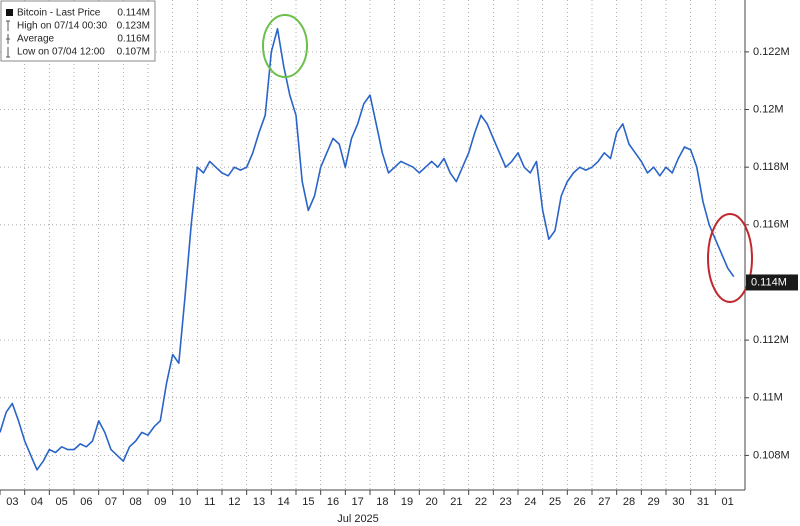 The height and width of the screenshot is (526, 800). Describe the element at coordinates (654, 502) in the screenshot. I see `x-tick-label: 29` at that location.